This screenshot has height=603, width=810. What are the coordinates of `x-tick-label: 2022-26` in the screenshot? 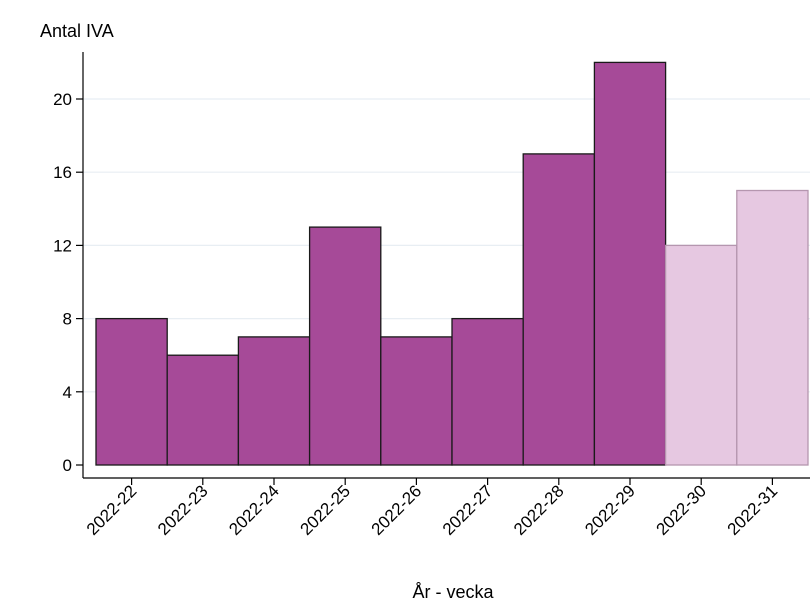 It's located at (397, 510).